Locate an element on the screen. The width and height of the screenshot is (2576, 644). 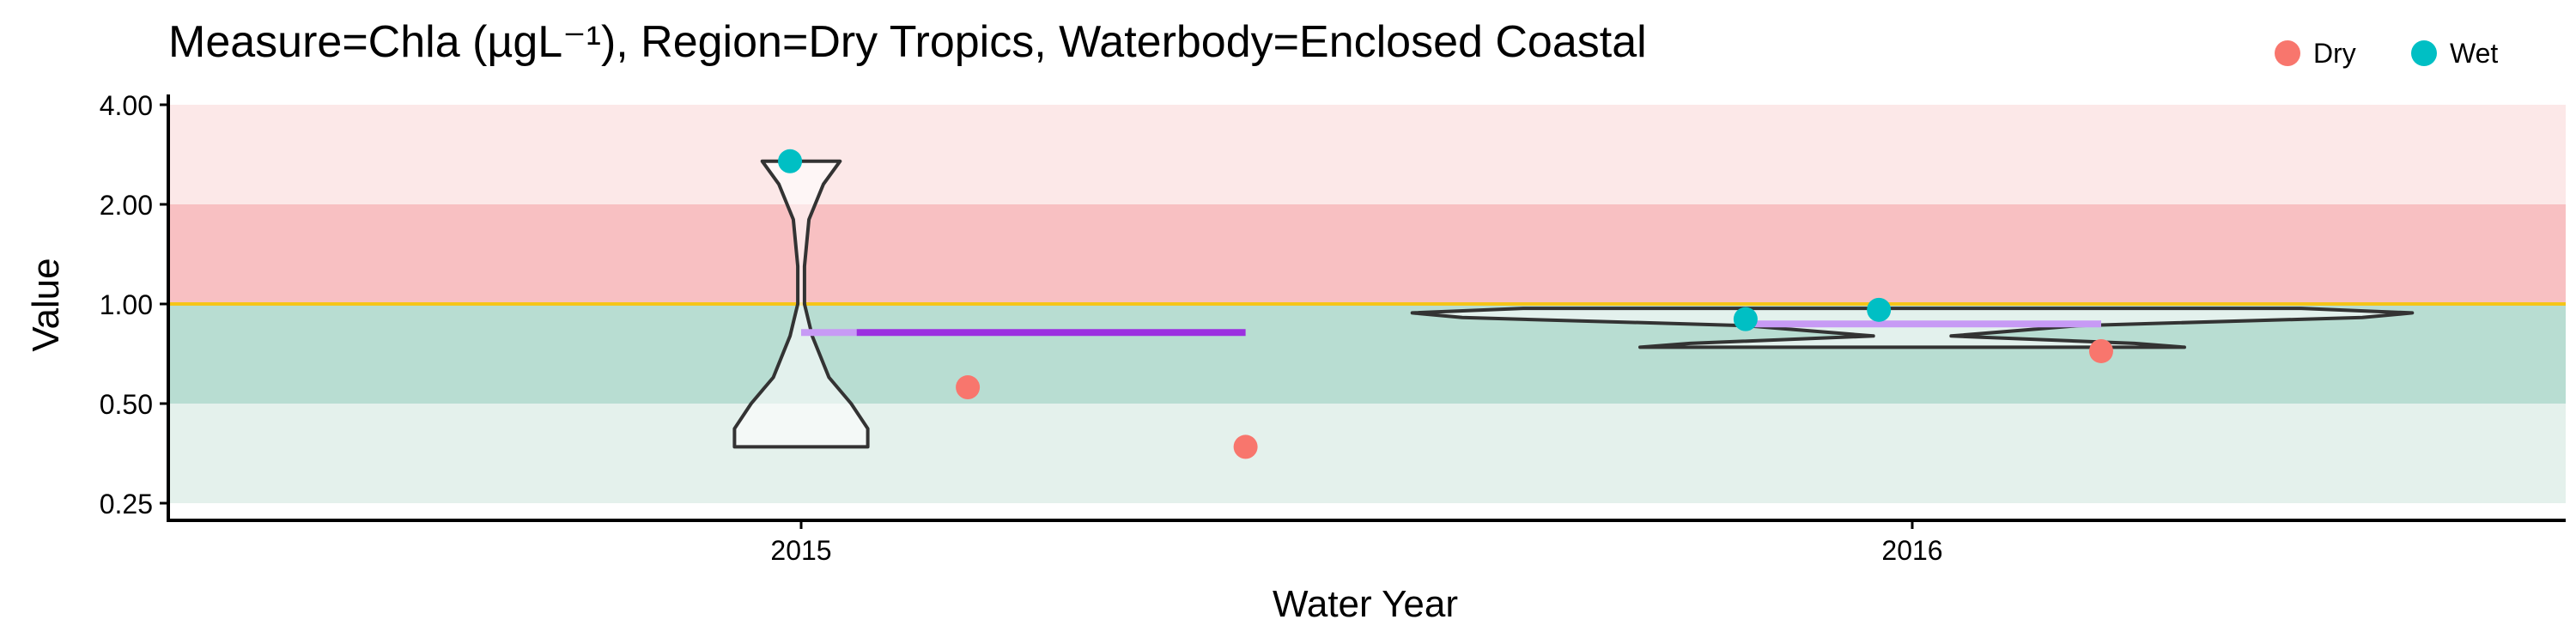
x-tick-label: 2016 is located at coordinates (1911, 550).